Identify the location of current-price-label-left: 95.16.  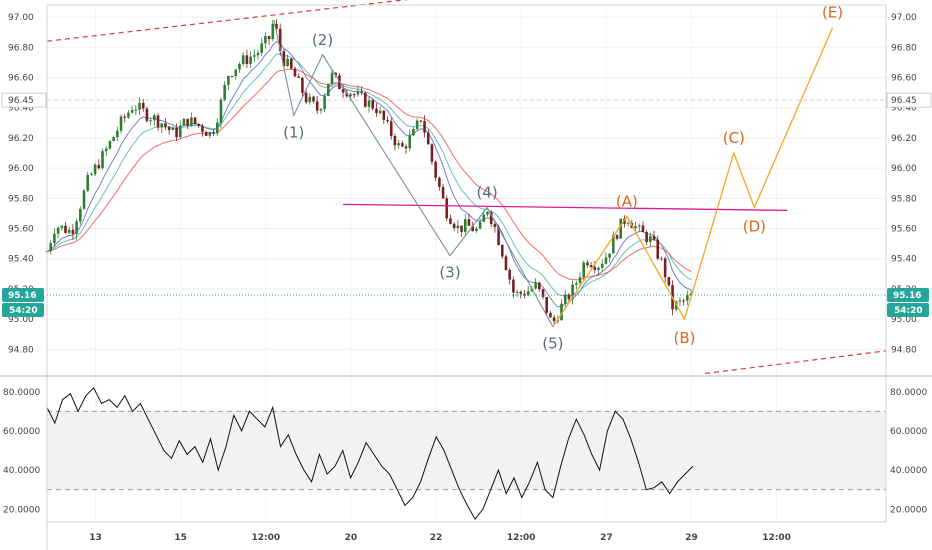
(22, 296).